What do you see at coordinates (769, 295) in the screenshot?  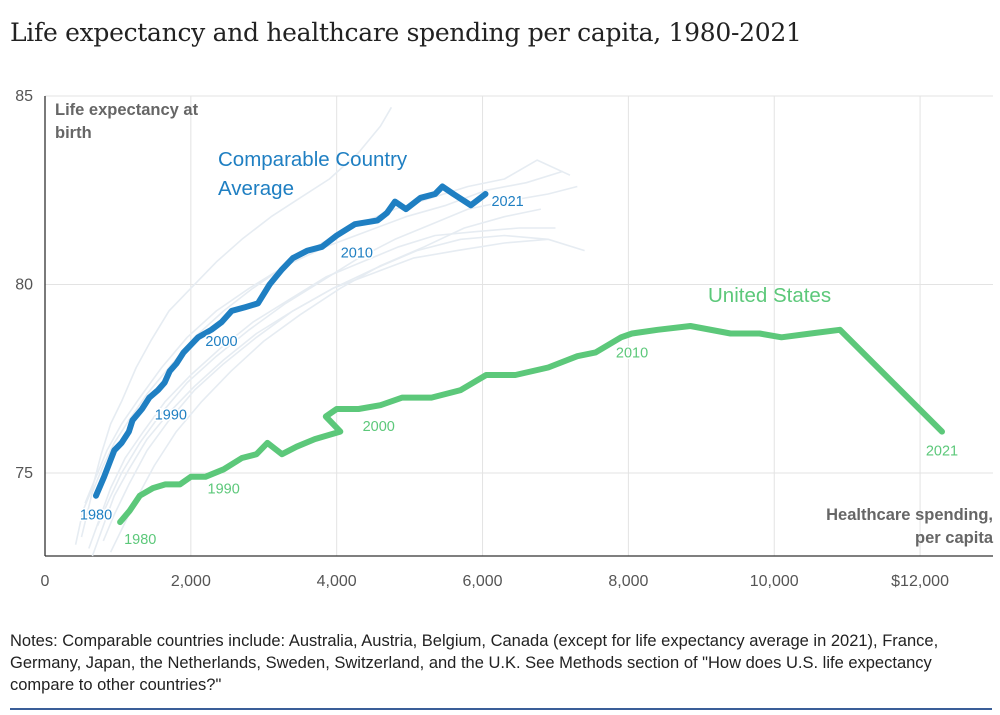 I see `series-label: United States` at bounding box center [769, 295].